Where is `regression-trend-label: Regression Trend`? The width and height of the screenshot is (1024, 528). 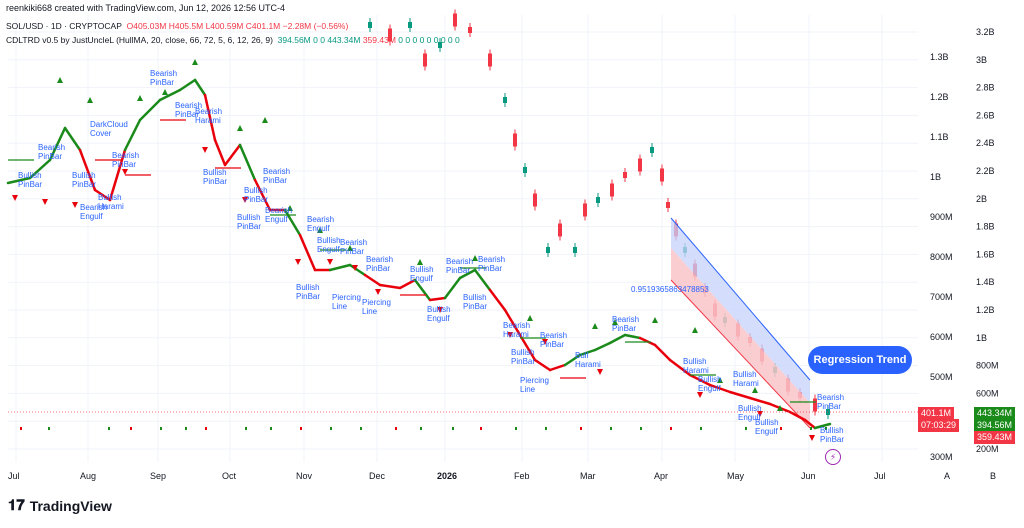 regression-trend-label: Regression Trend is located at coordinates (860, 360).